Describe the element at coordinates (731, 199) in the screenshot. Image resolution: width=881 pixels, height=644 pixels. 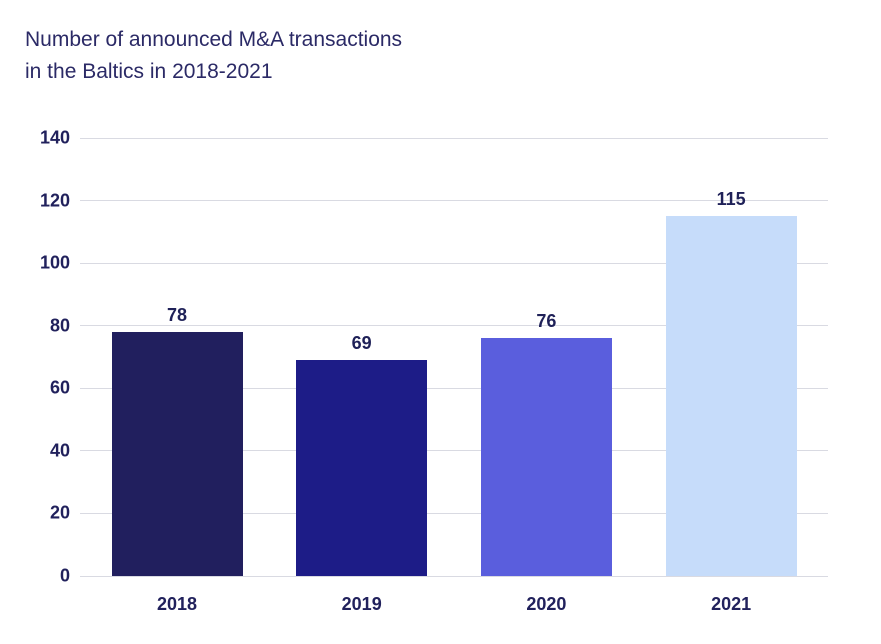
I see `bar-value-label-2021: 115` at that location.